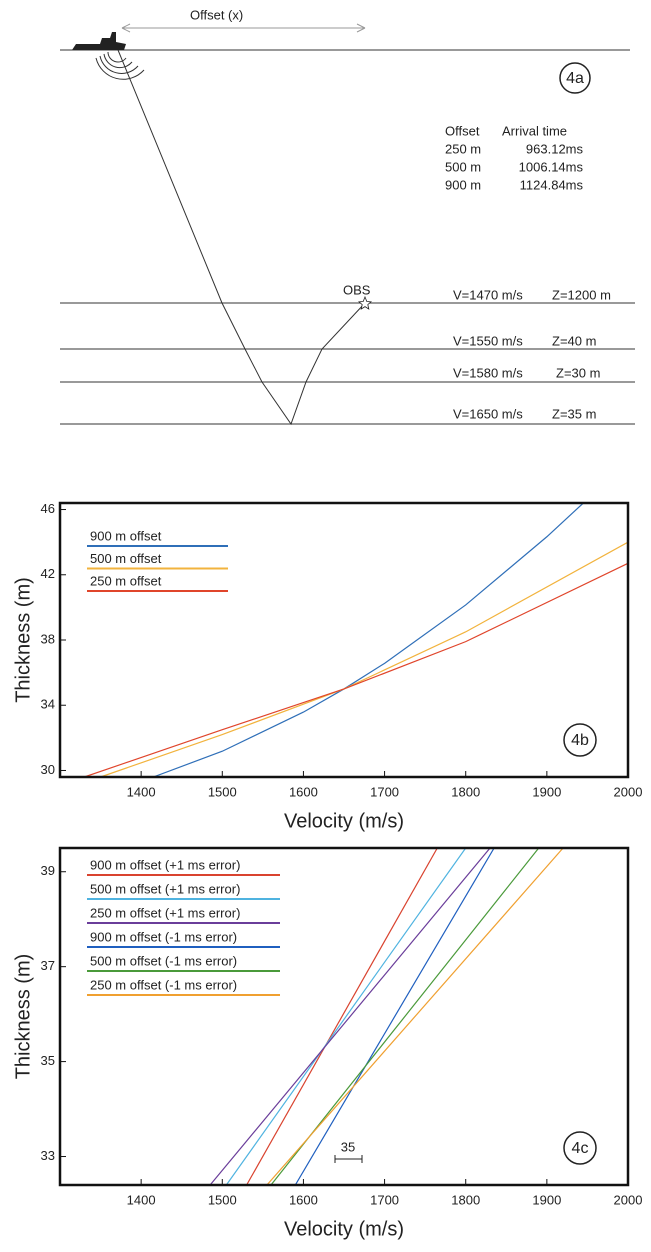 The width and height of the screenshot is (651, 1252). Describe the element at coordinates (163, 960) in the screenshot. I see `legend-label: 500 m offset (-1 ms error)` at that location.